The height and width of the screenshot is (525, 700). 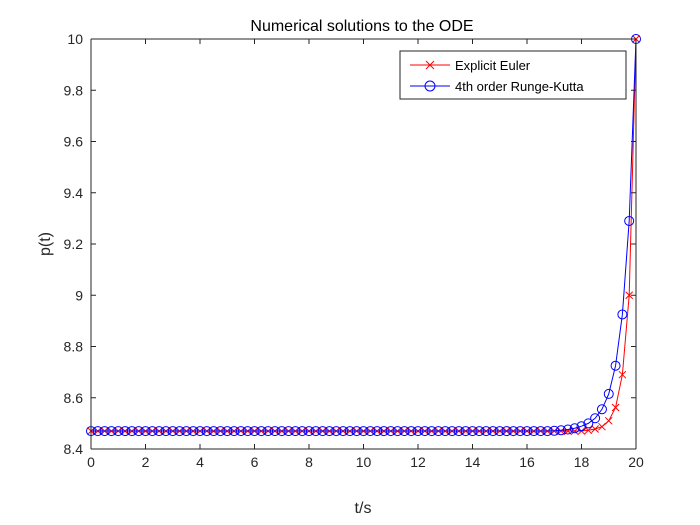 I want to click on x-tick-label: 10, so click(x=364, y=462).